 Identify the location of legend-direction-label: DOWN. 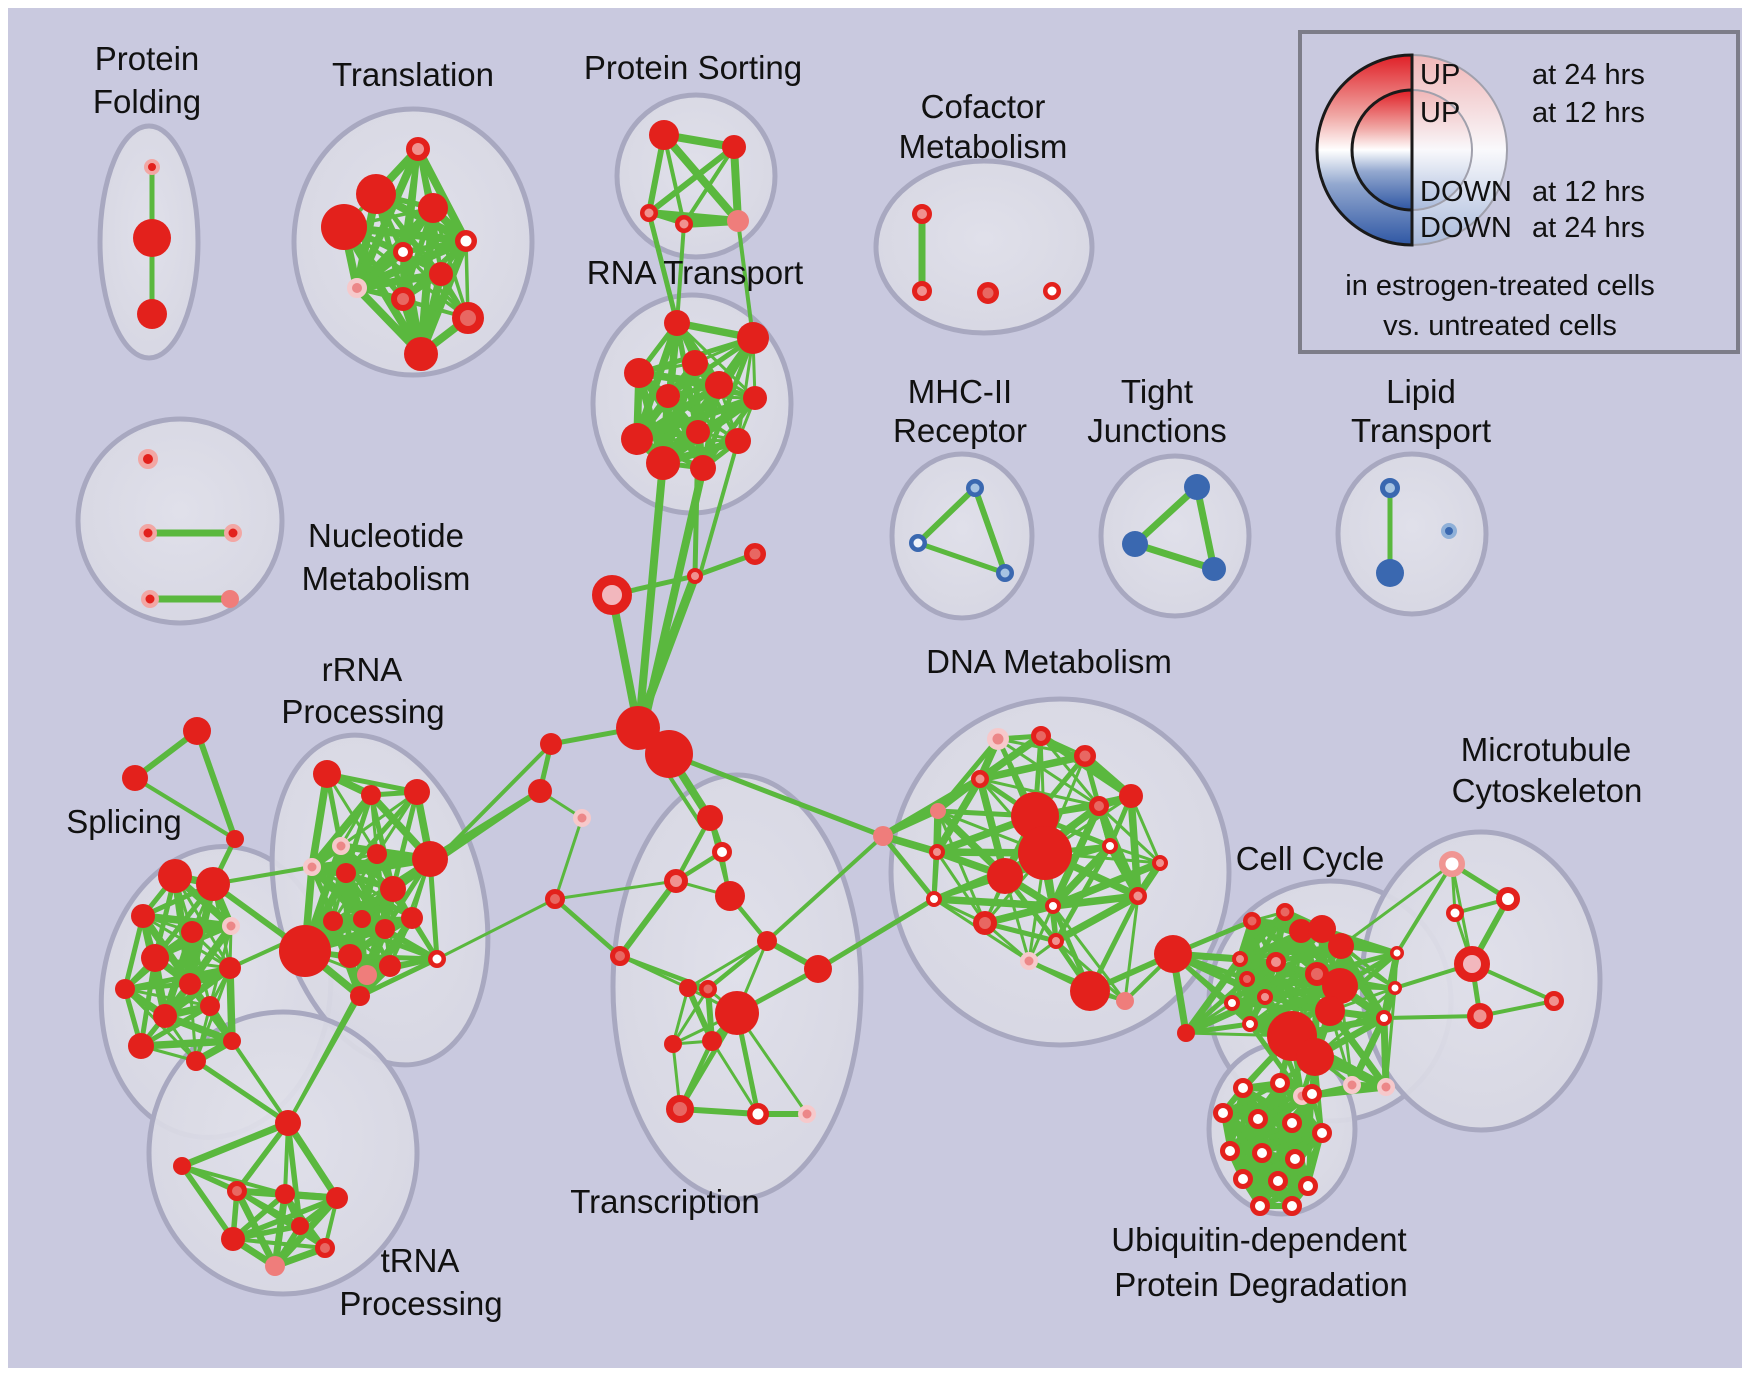
(1466, 228).